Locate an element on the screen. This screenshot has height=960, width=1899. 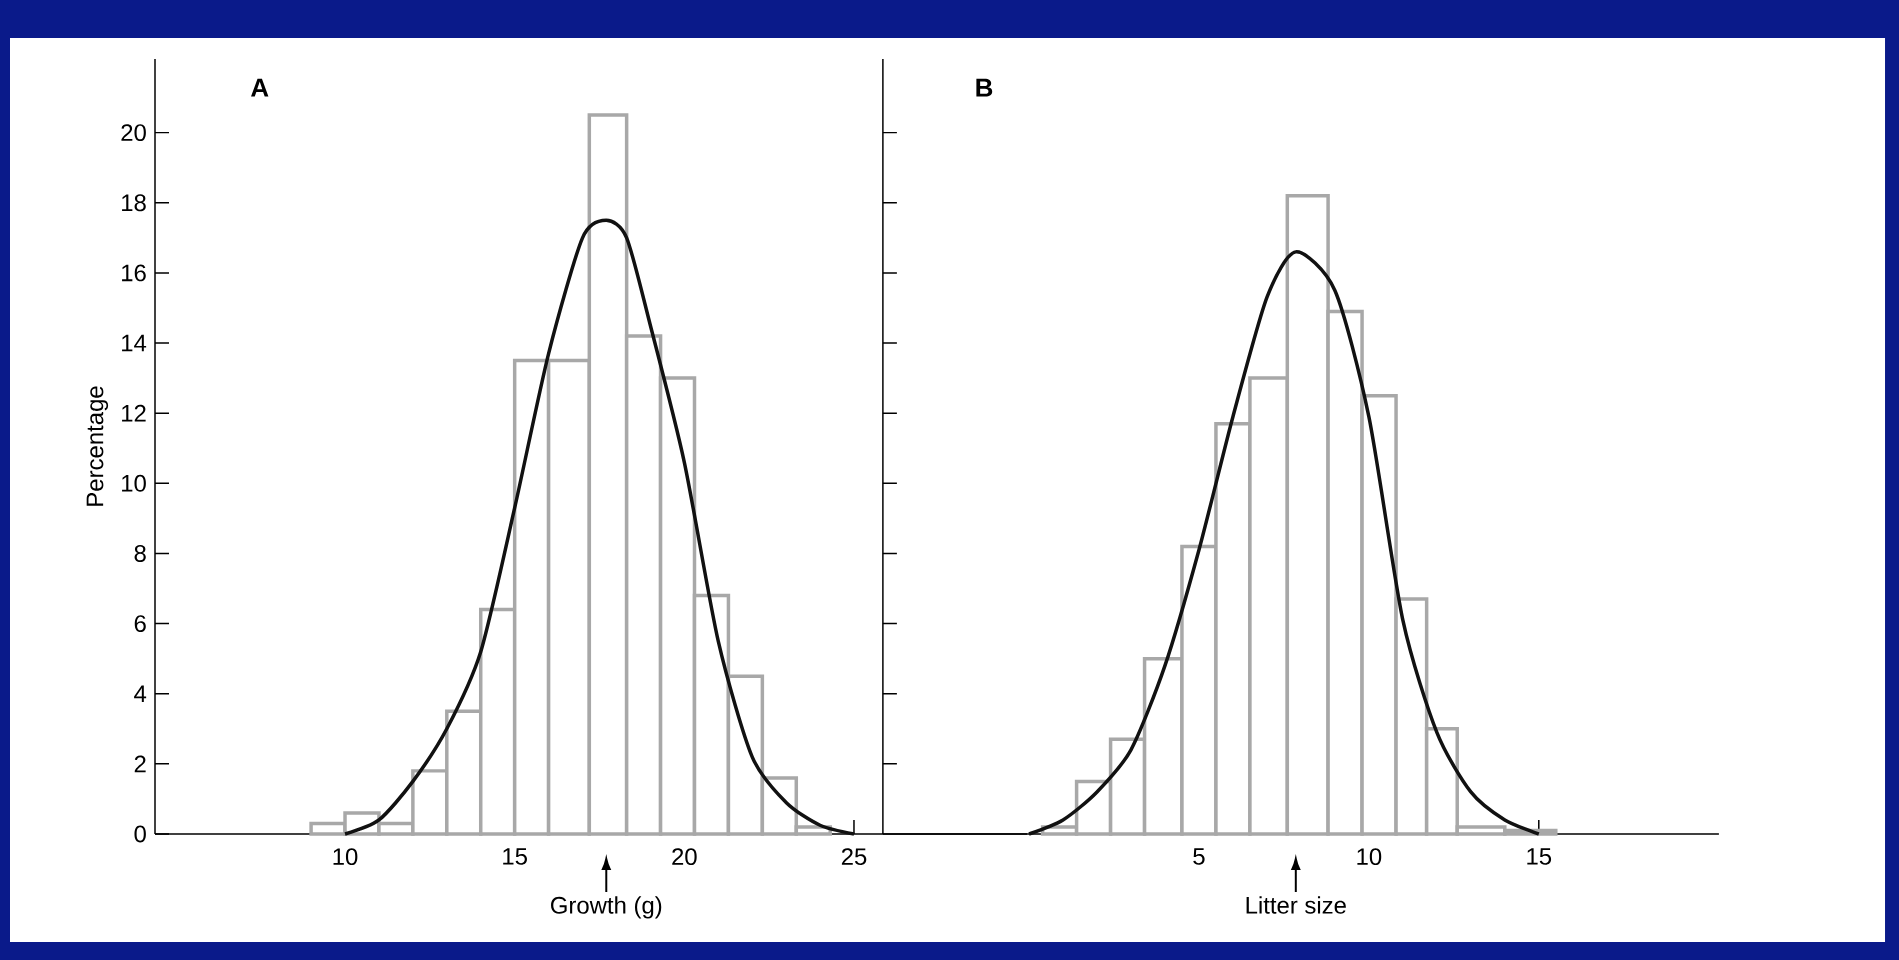
y-tick-label: 18 is located at coordinates (134, 203).